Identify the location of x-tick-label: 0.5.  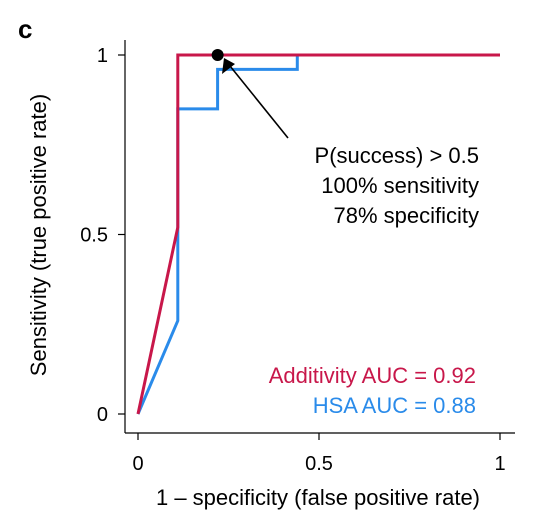
(319, 464).